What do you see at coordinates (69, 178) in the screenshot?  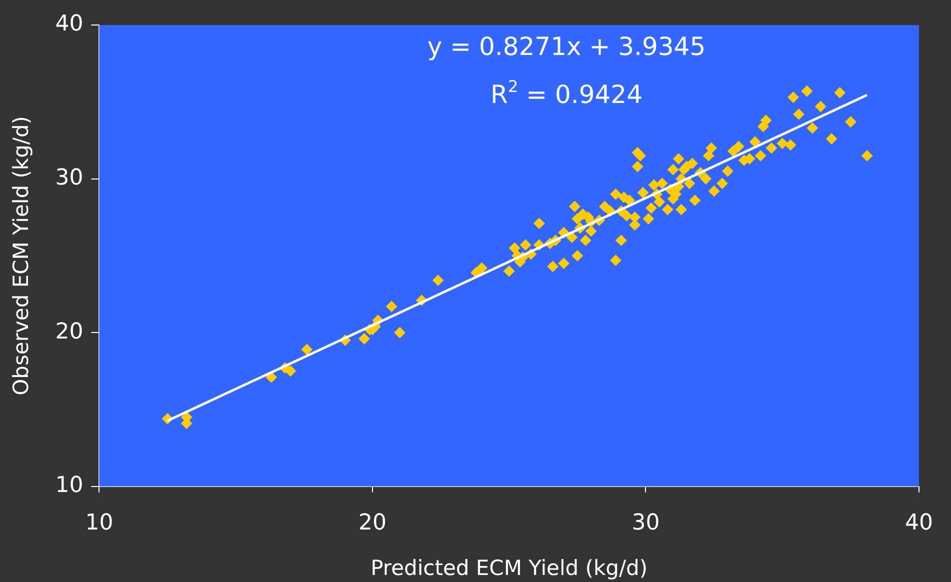 I see `y-tick-label: 30` at bounding box center [69, 178].